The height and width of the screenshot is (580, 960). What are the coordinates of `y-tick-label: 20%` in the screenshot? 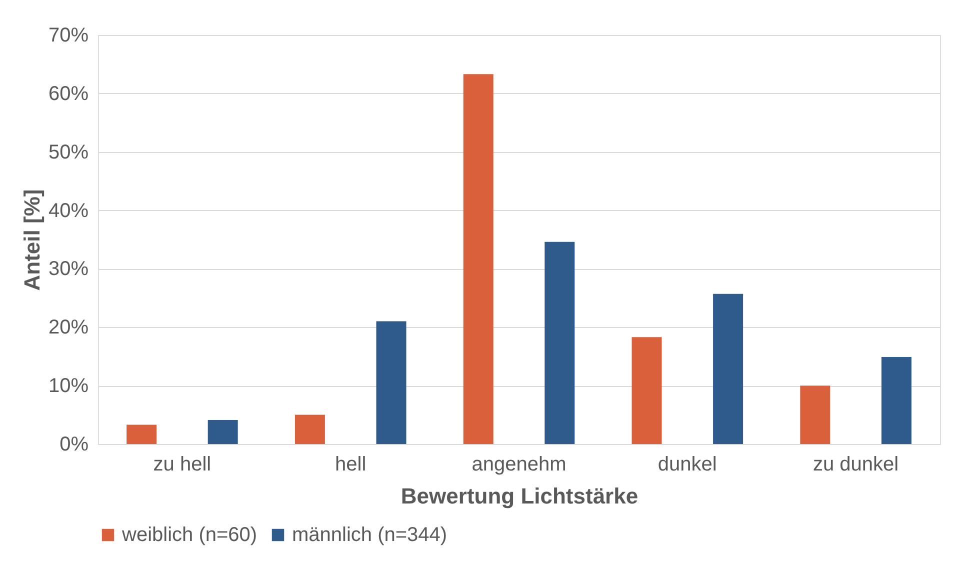 It's located at (68, 327).